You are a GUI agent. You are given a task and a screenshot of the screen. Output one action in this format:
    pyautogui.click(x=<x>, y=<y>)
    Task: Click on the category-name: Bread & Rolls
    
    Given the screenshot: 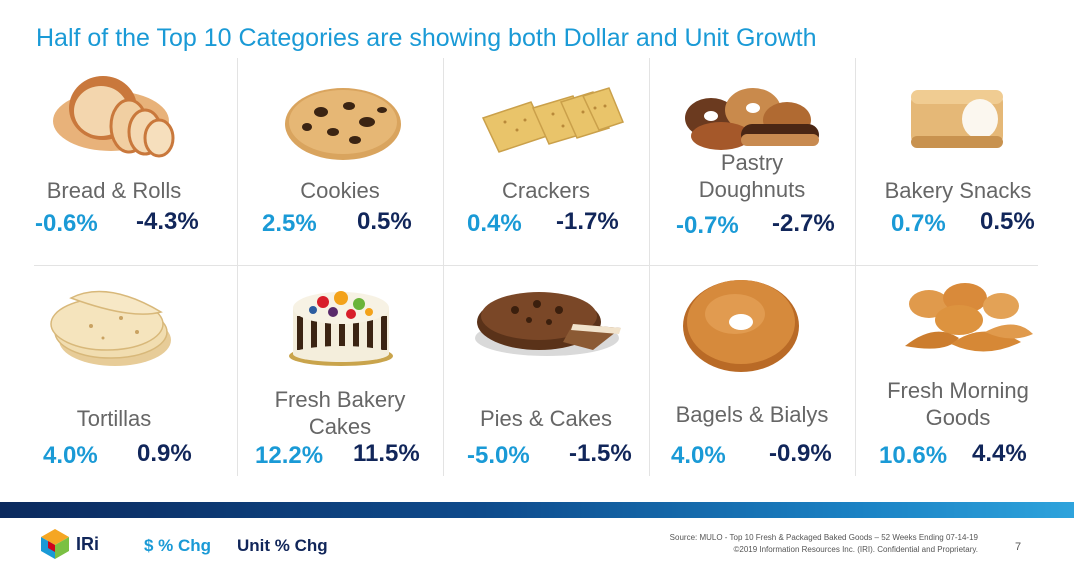 What is the action you would take?
    pyautogui.click(x=114, y=190)
    